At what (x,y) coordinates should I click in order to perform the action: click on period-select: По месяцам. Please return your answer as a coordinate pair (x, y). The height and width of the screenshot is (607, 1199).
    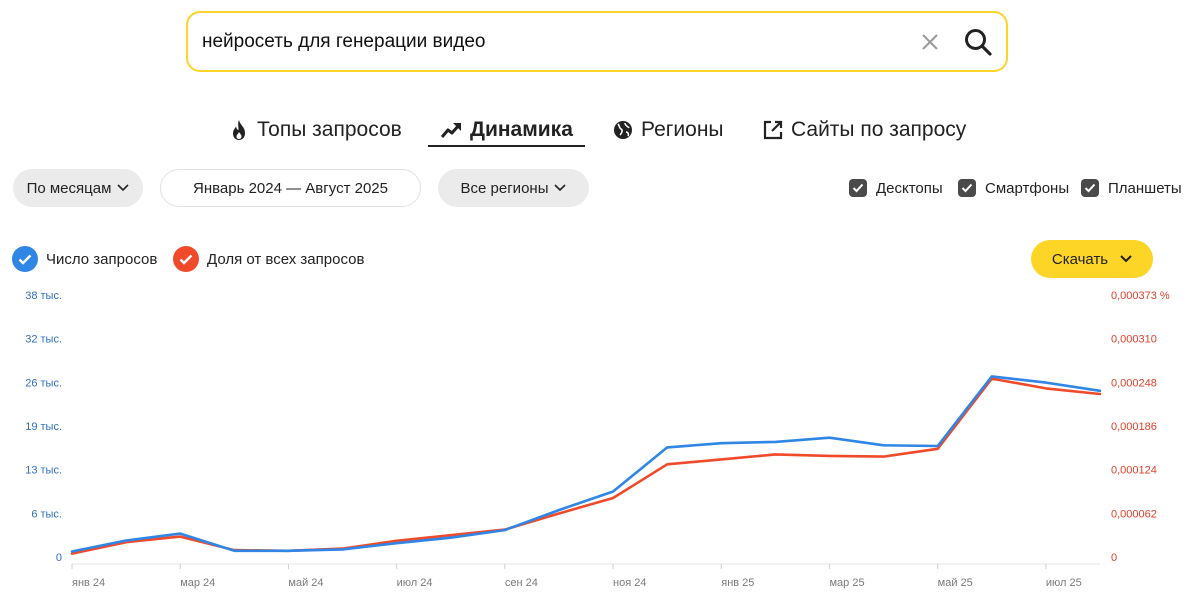
    Looking at the image, I should click on (78, 188).